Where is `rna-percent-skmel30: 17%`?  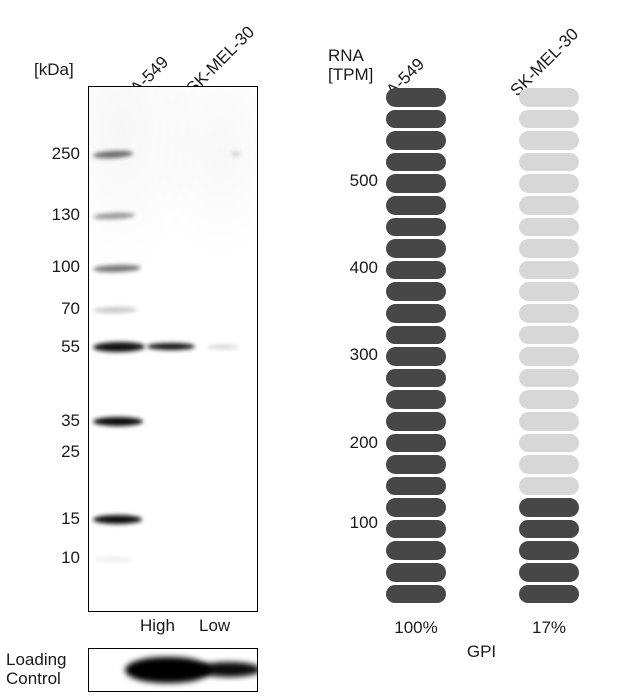
rna-percent-skmel30: 17% is located at coordinates (549, 627).